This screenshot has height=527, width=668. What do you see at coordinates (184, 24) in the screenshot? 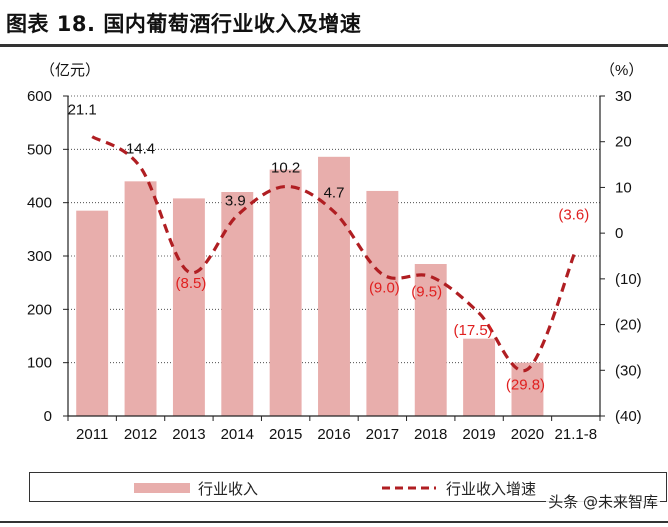
I see `chart-title: 图表 18. 国内葡萄酒行业收入及增速` at bounding box center [184, 24].